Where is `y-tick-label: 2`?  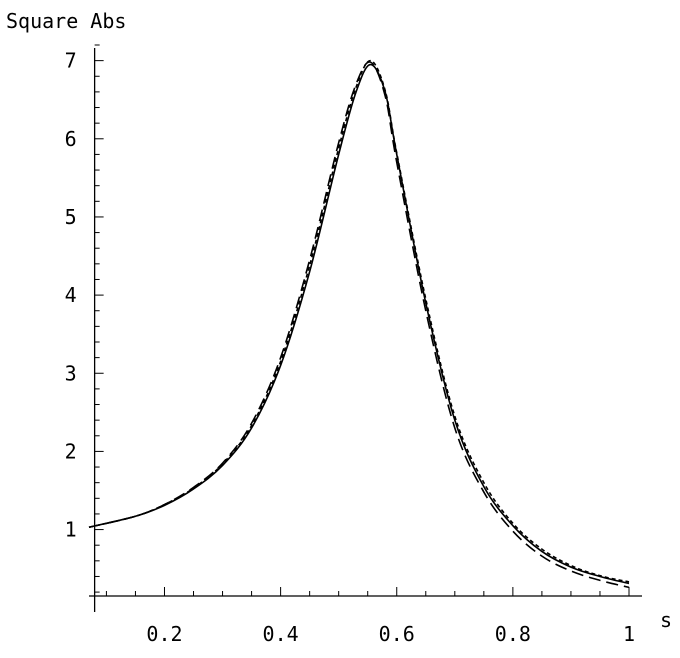
y-tick-label: 2 is located at coordinates (71, 451).